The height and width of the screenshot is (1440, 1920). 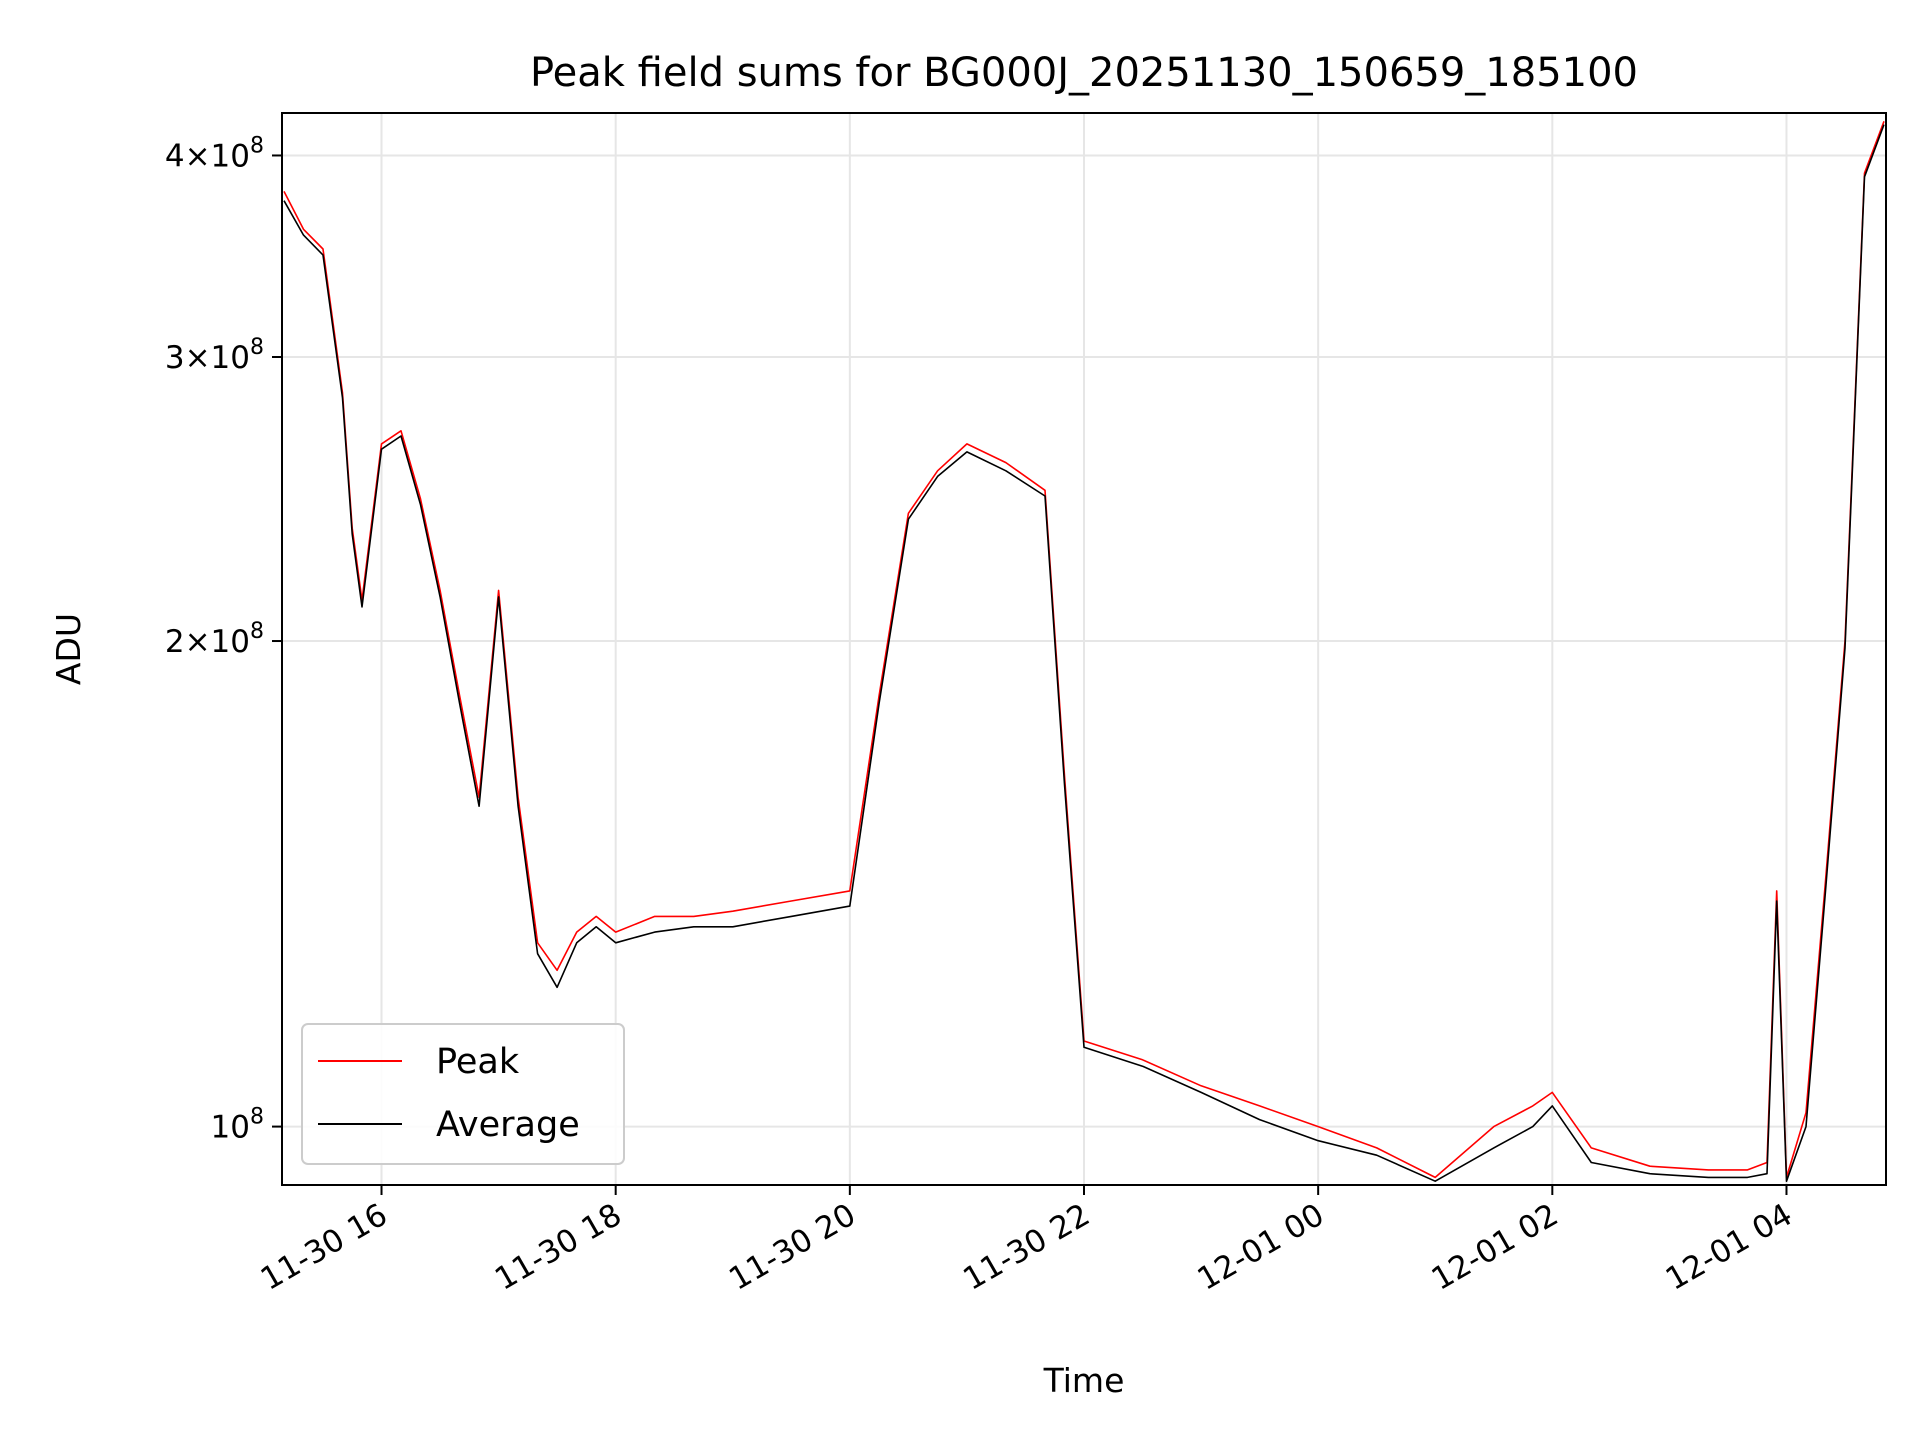 I want to click on y-axis-ticks: 108 2×108 3×108 4×108, so click(x=223, y=639).